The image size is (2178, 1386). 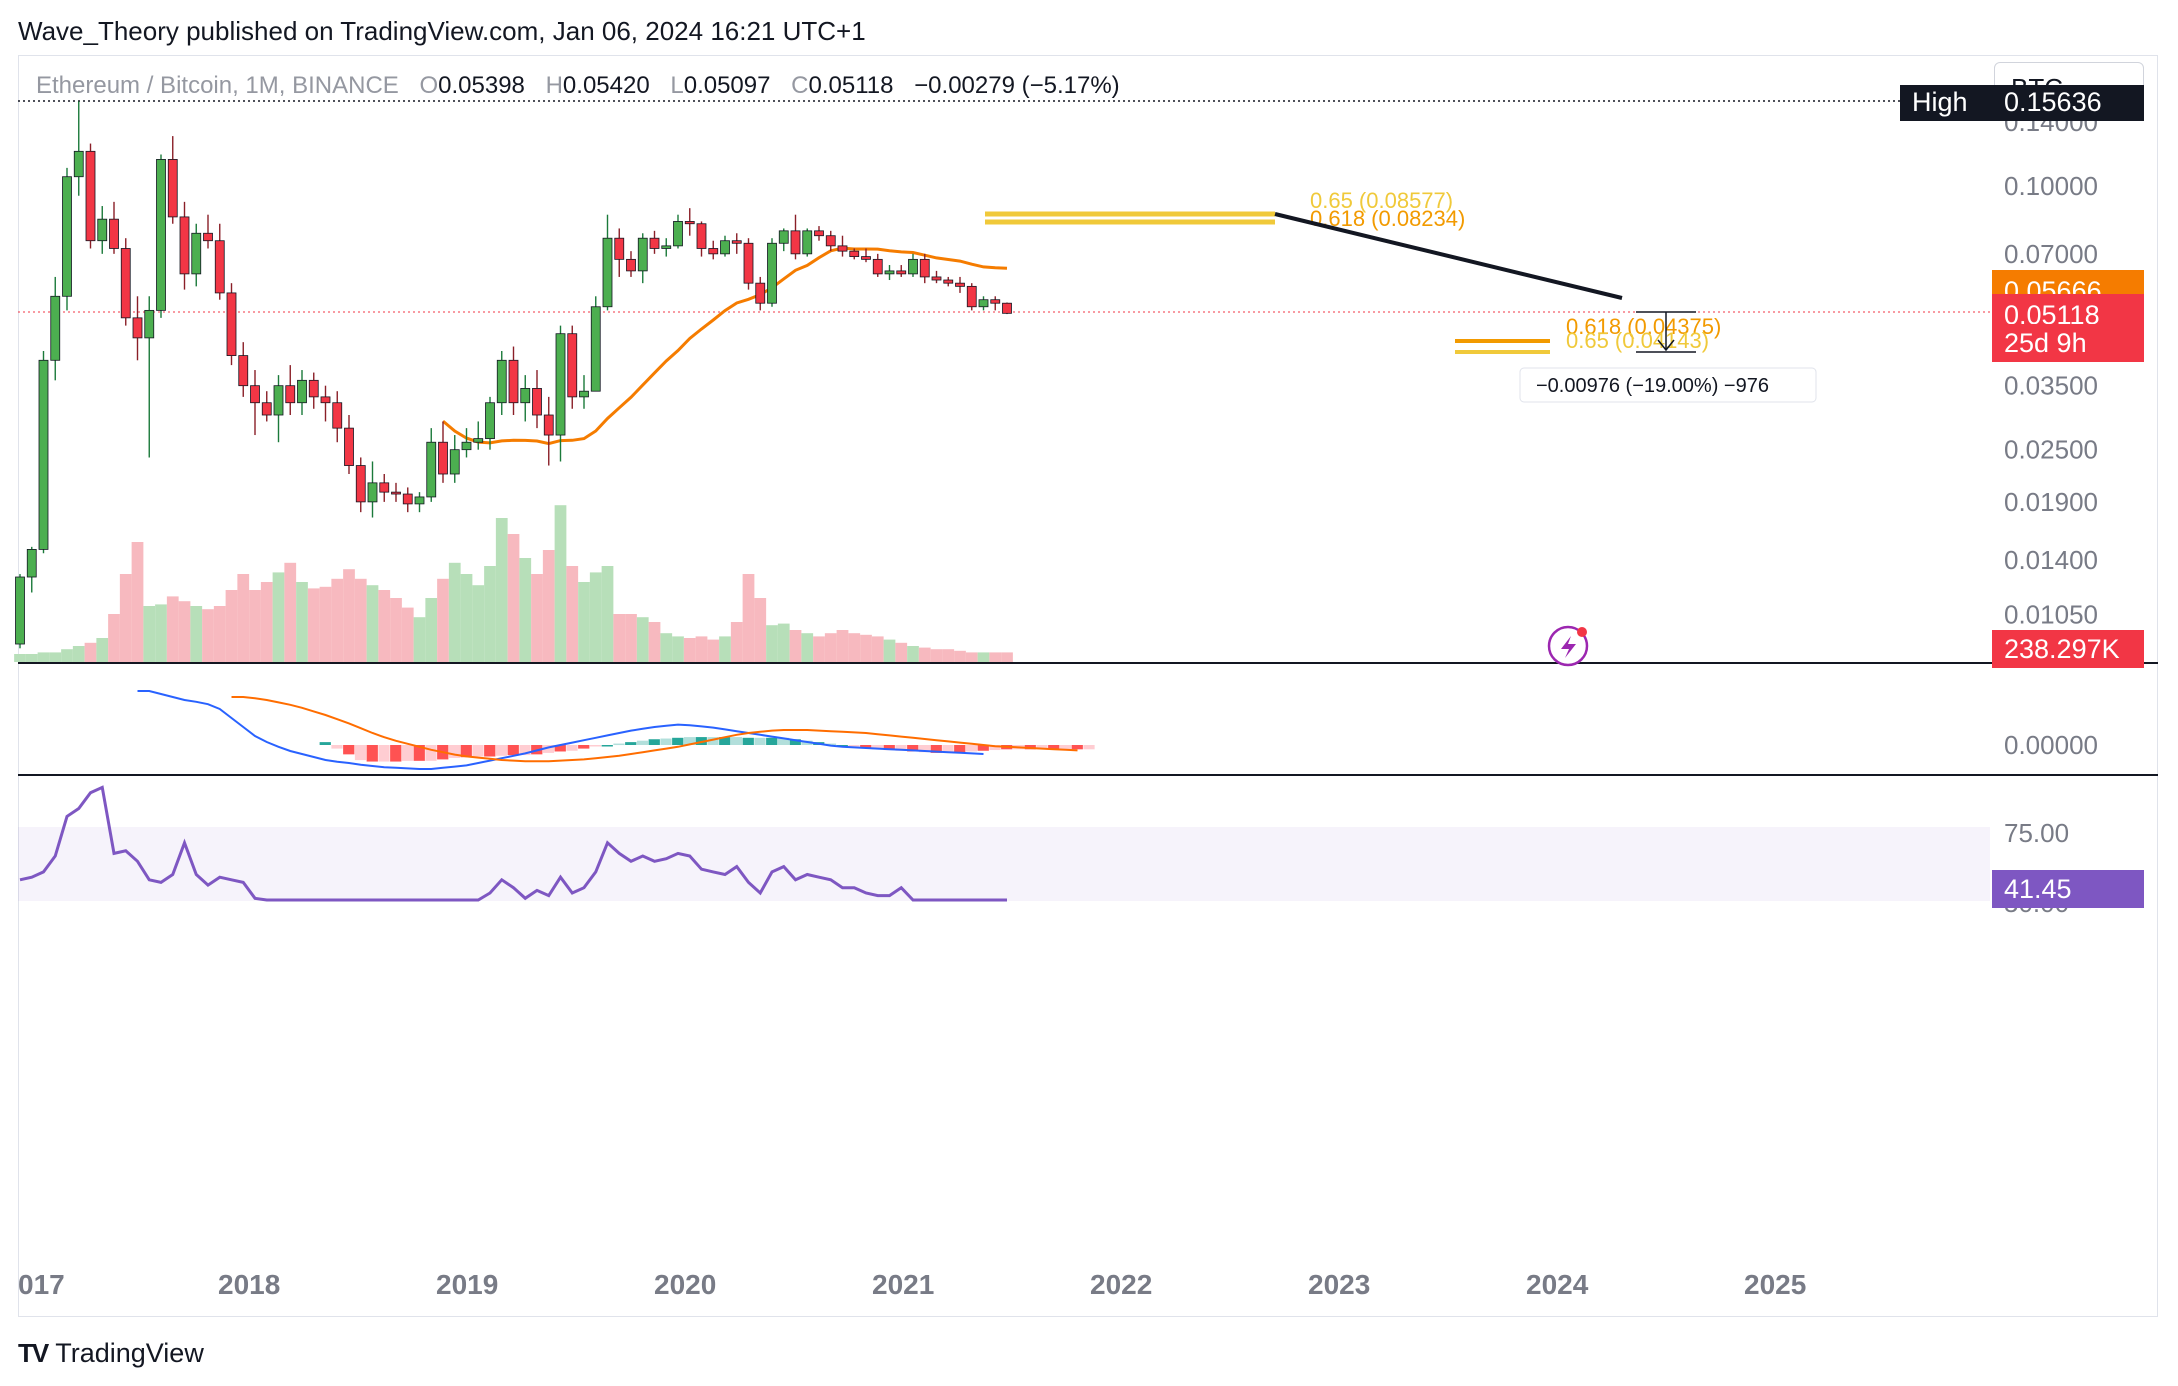 What do you see at coordinates (1557, 1284) in the screenshot?
I see `time-tick-label: 2024` at bounding box center [1557, 1284].